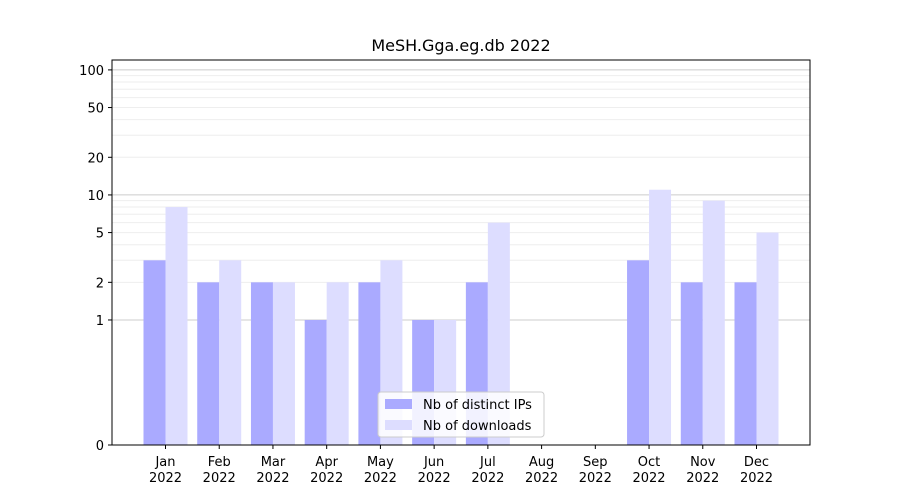 This screenshot has width=900, height=504. I want to click on y-tick-label: 10, so click(95, 196).